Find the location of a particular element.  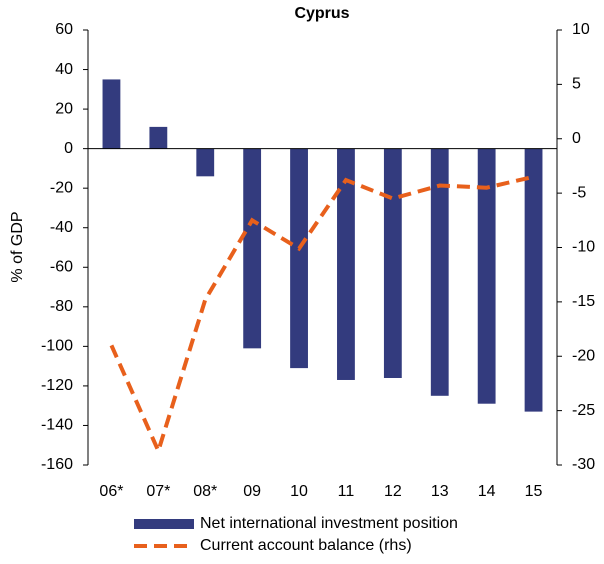

y2-tick-label: -30 is located at coordinates (583, 464).